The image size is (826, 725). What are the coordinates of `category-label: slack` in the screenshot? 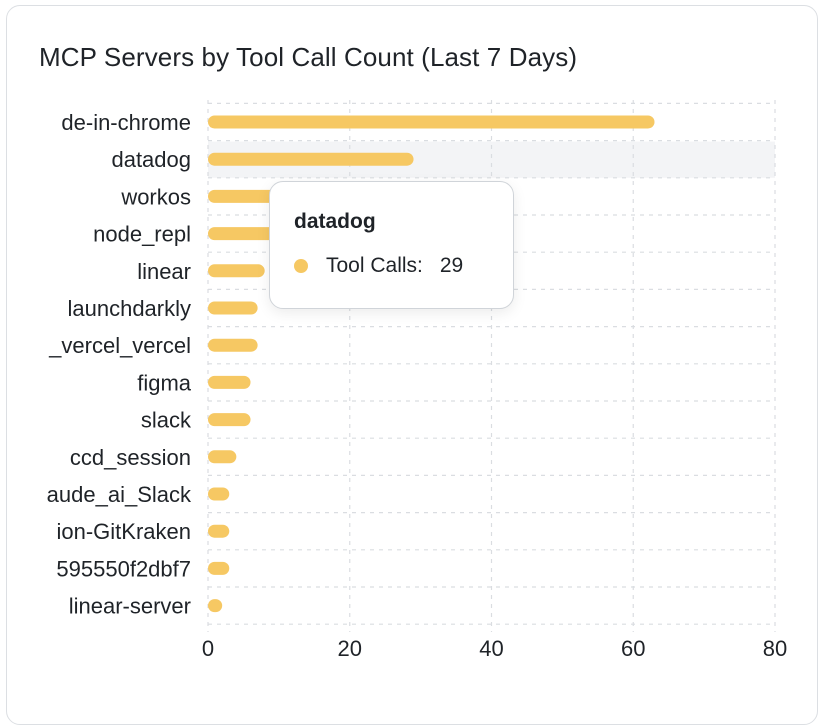 It's located at (166, 420).